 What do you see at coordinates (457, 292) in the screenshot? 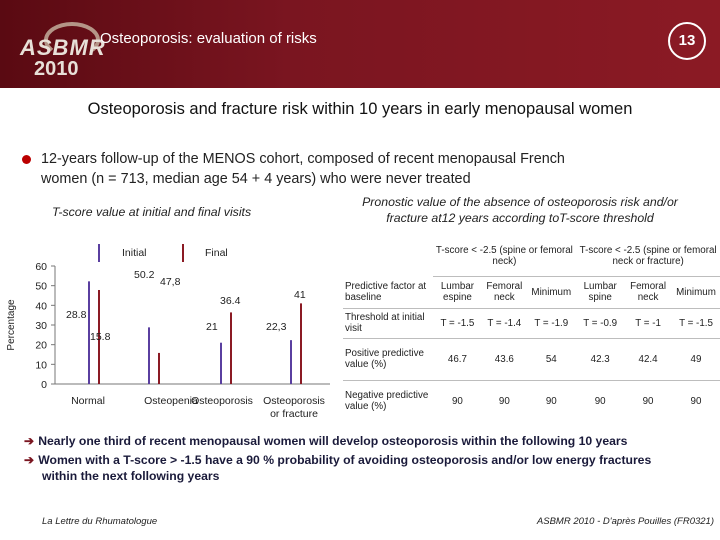
I see `table-col-header: Lumbar espine` at bounding box center [457, 292].